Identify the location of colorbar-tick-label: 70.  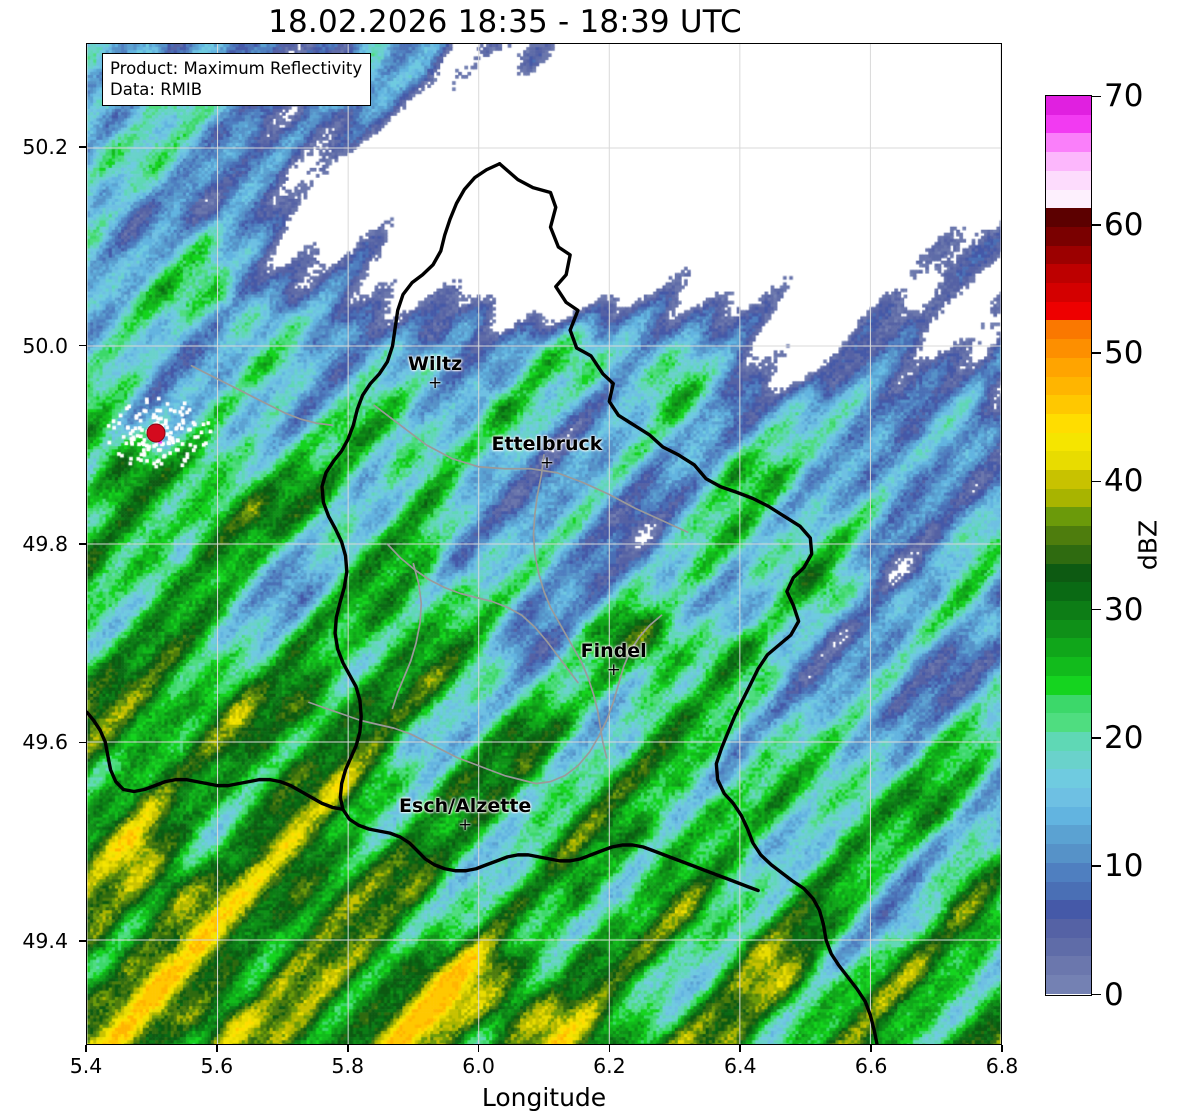
(1124, 96).